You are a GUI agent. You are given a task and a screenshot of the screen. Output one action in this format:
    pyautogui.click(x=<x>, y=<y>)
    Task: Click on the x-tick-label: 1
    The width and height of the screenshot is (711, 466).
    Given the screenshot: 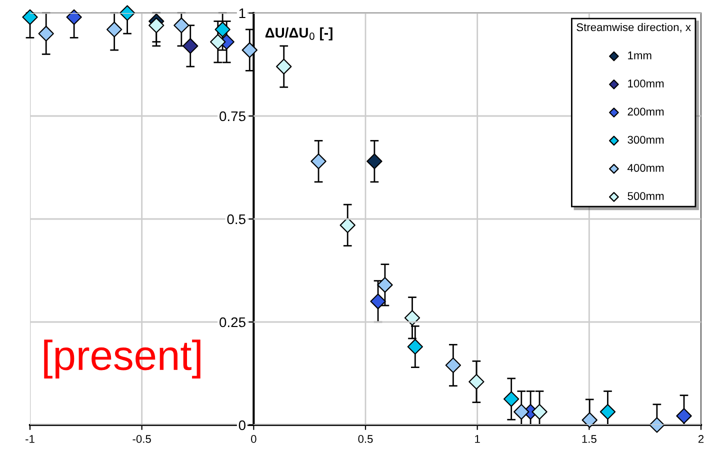 What is the action you would take?
    pyautogui.click(x=477, y=439)
    